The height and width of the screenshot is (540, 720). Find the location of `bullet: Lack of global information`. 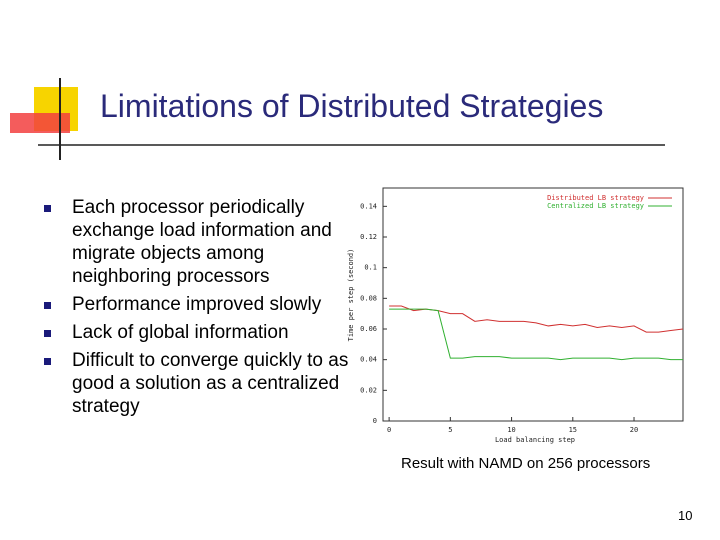

bullet: Lack of global information is located at coordinates (199, 332).